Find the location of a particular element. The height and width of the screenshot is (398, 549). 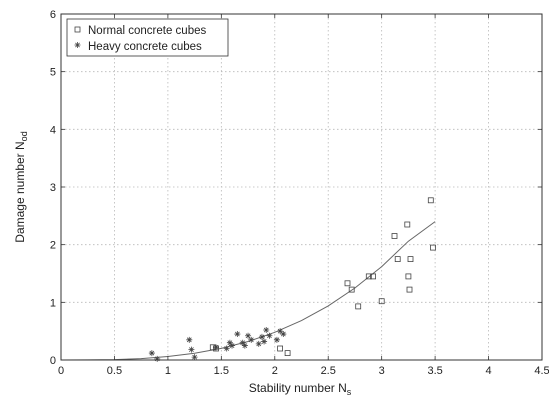

x-tick-label: 2 is located at coordinates (275, 371).